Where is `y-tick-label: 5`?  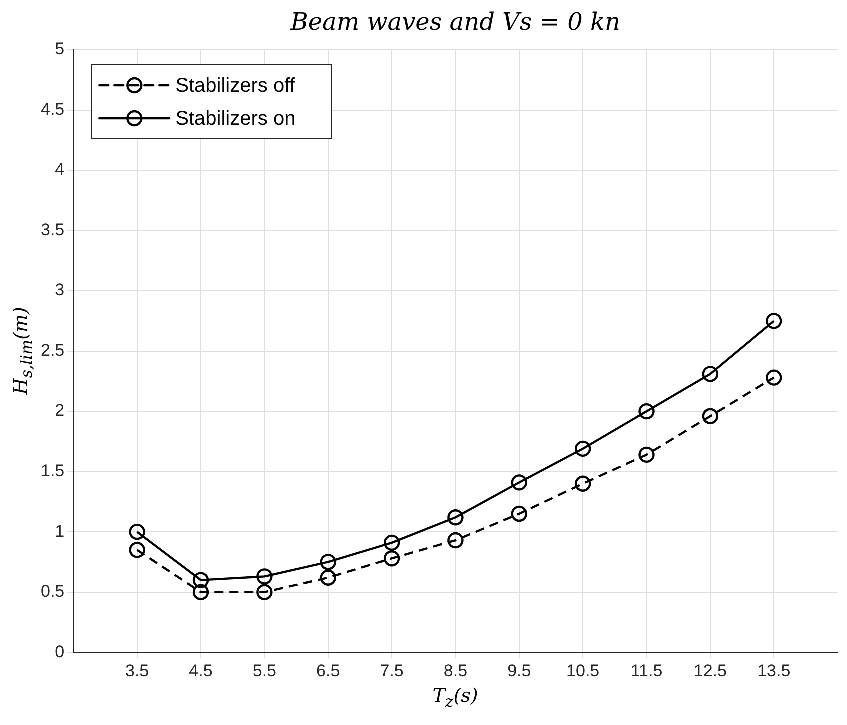 y-tick-label: 5 is located at coordinates (60, 49).